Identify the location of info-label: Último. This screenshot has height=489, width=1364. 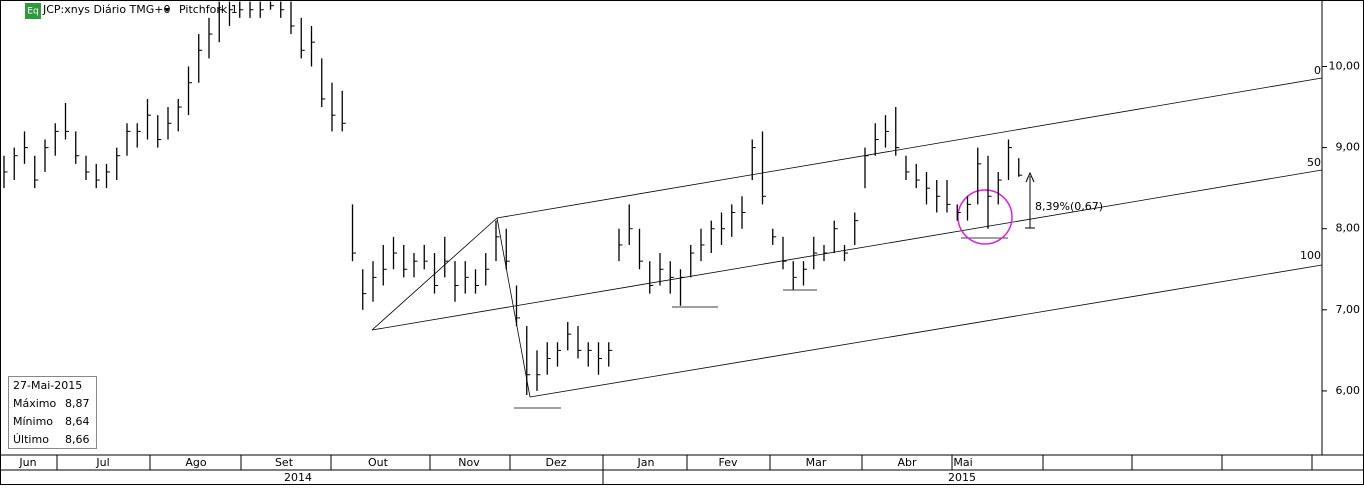
(31, 439).